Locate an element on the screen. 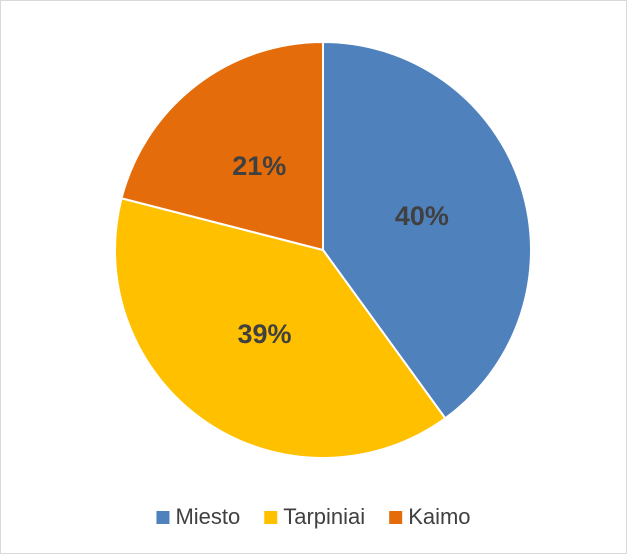  data-label: 40% is located at coordinates (422, 216).